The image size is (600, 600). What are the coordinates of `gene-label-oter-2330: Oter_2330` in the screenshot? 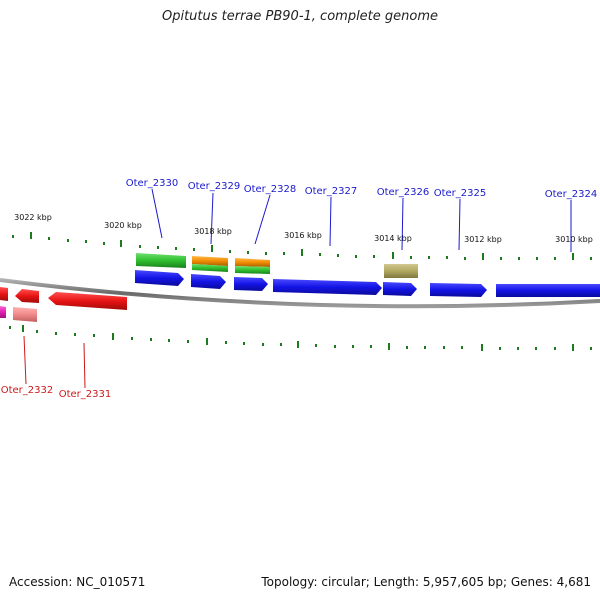 It's located at (152, 183).